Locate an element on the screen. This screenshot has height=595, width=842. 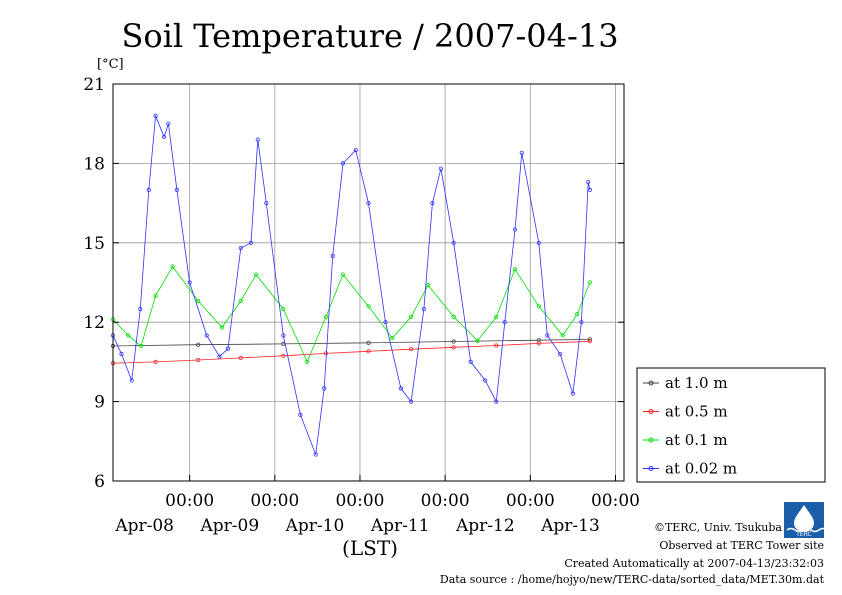
legend-label: at 1.0 m is located at coordinates (696, 383).